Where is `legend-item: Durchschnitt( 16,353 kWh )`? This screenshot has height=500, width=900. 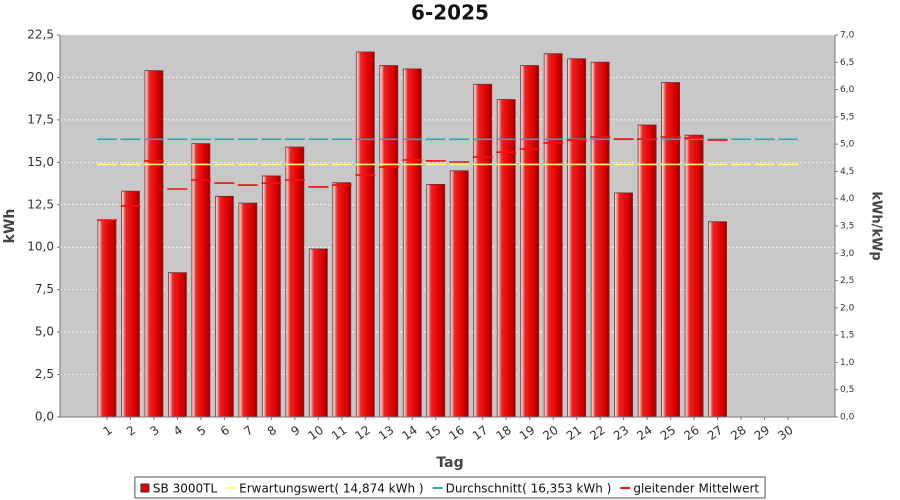 legend-item: Durchschnitt( 16,353 kWh ) is located at coordinates (522, 489).